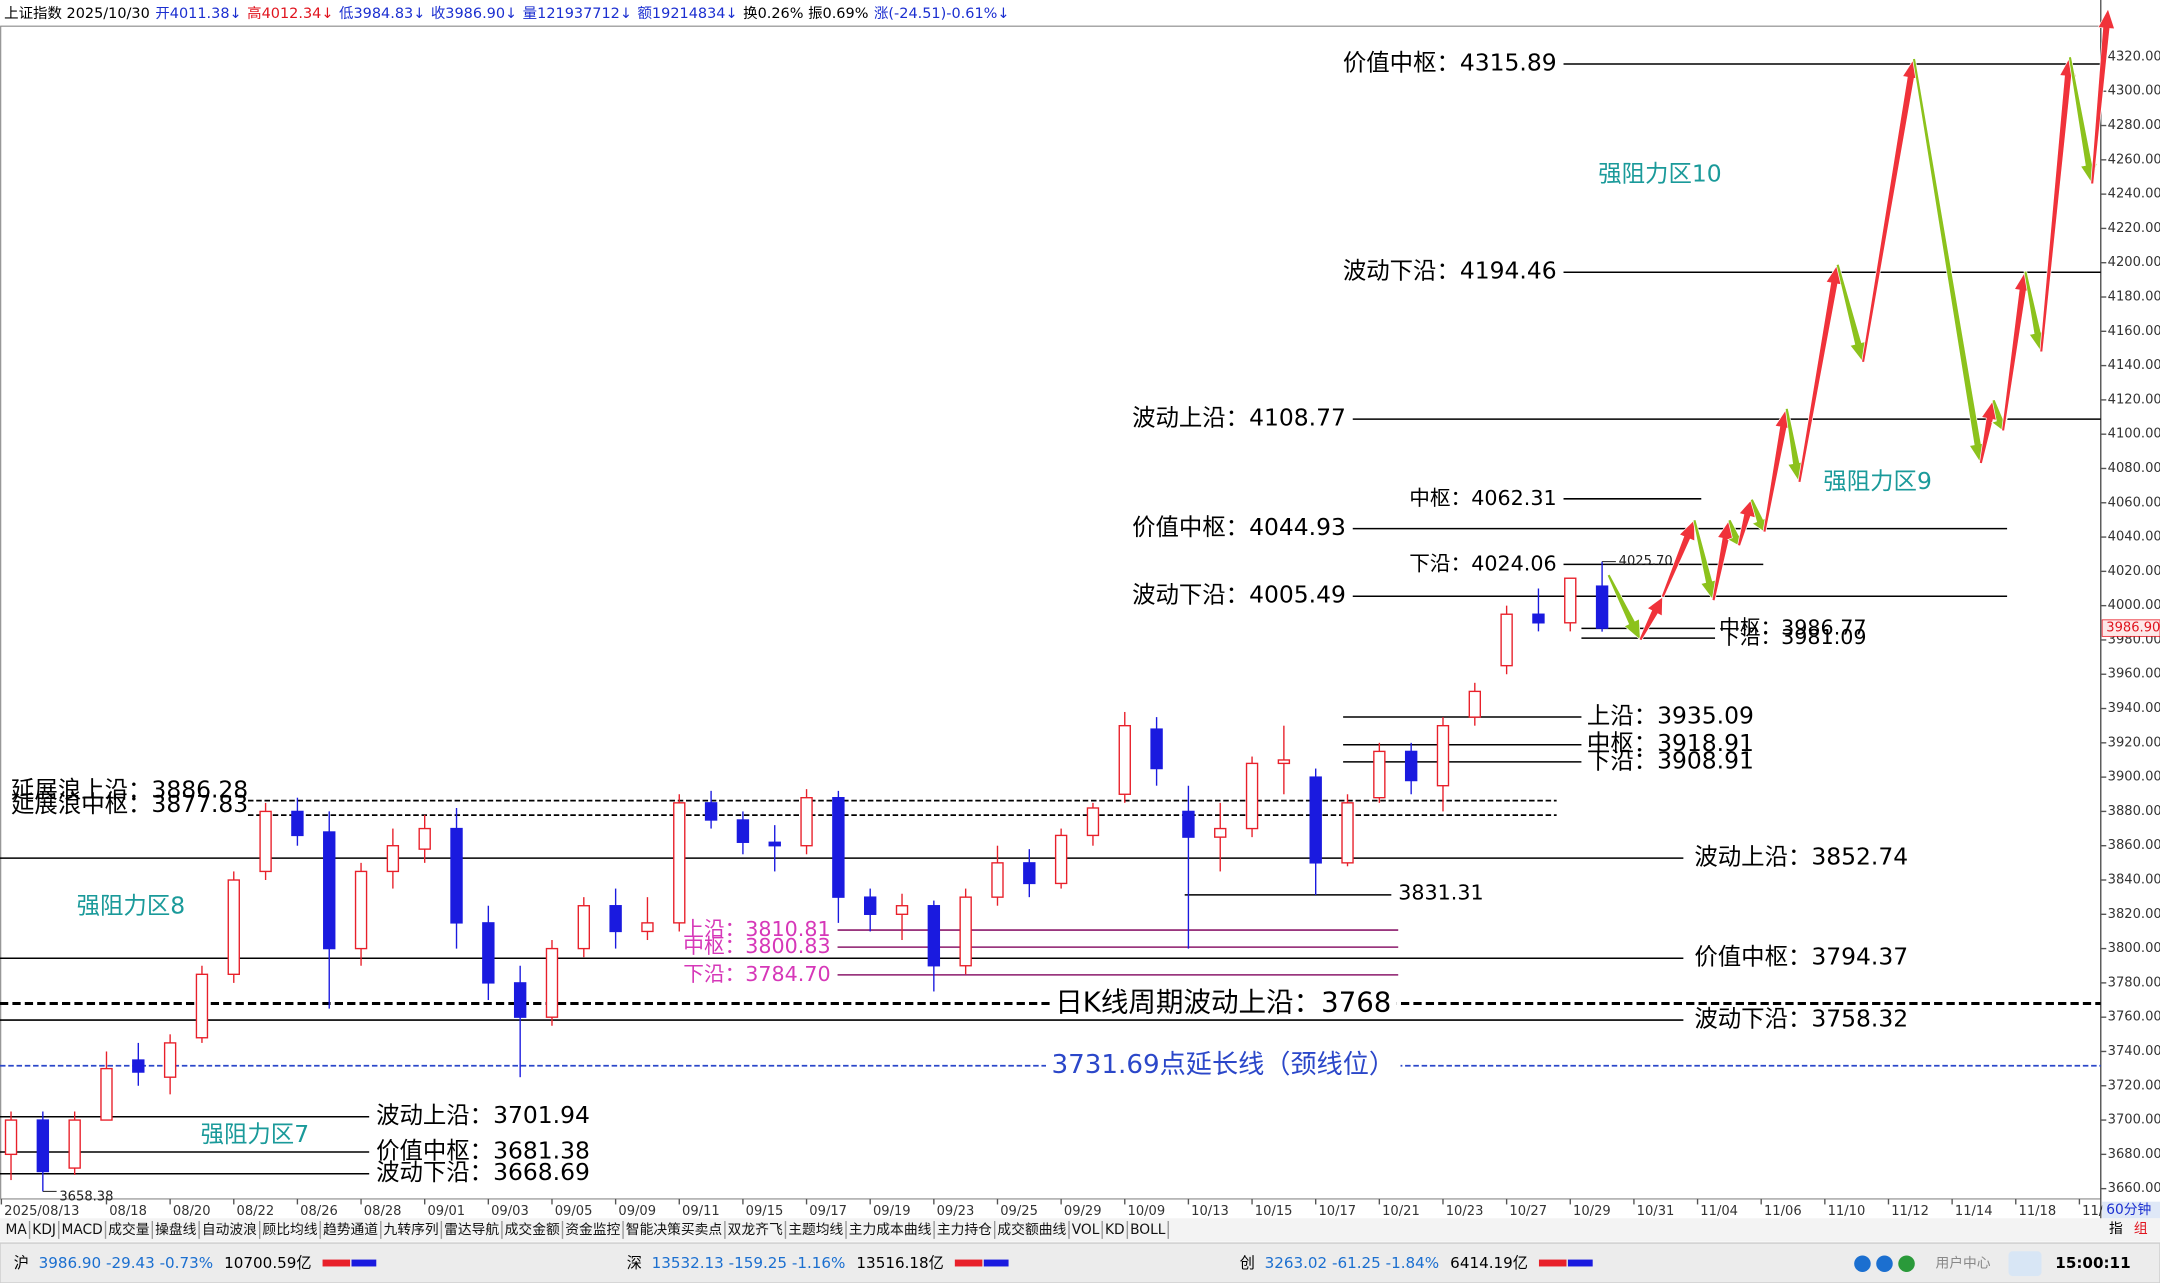 The image size is (2160, 1283). I want to click on index-amount: 10700.59亿, so click(267, 1263).